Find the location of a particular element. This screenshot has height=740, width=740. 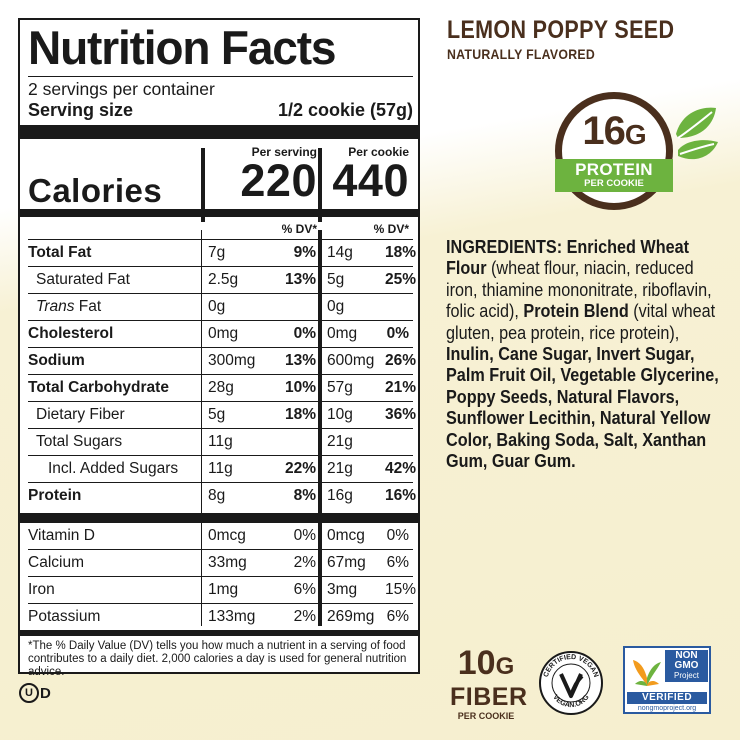

nutrient-dv-serving: 10% is located at coordinates (300, 387).